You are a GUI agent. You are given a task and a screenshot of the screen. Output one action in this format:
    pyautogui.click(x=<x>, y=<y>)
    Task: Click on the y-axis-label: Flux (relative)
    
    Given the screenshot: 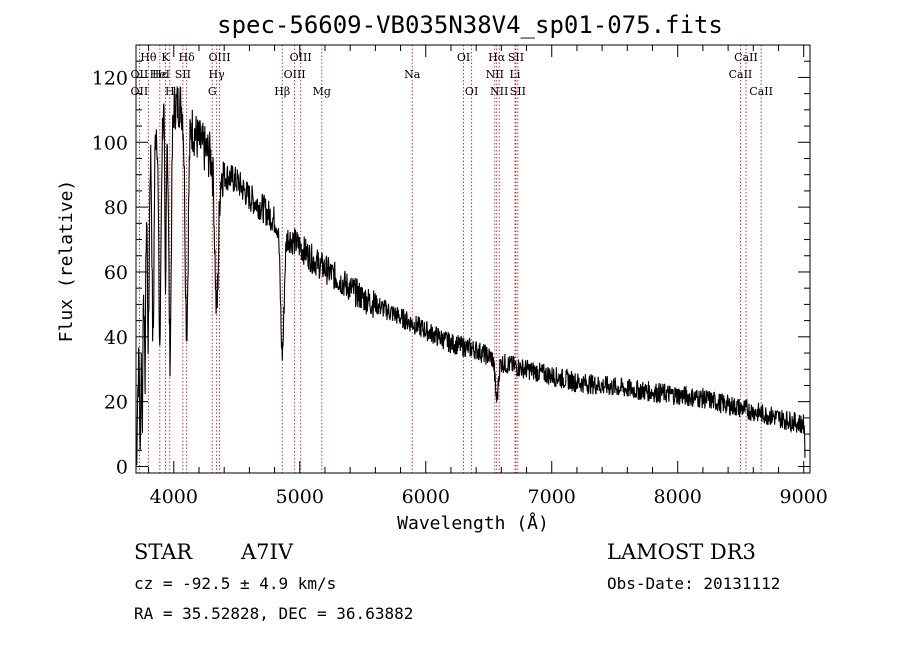 What is the action you would take?
    pyautogui.click(x=66, y=261)
    